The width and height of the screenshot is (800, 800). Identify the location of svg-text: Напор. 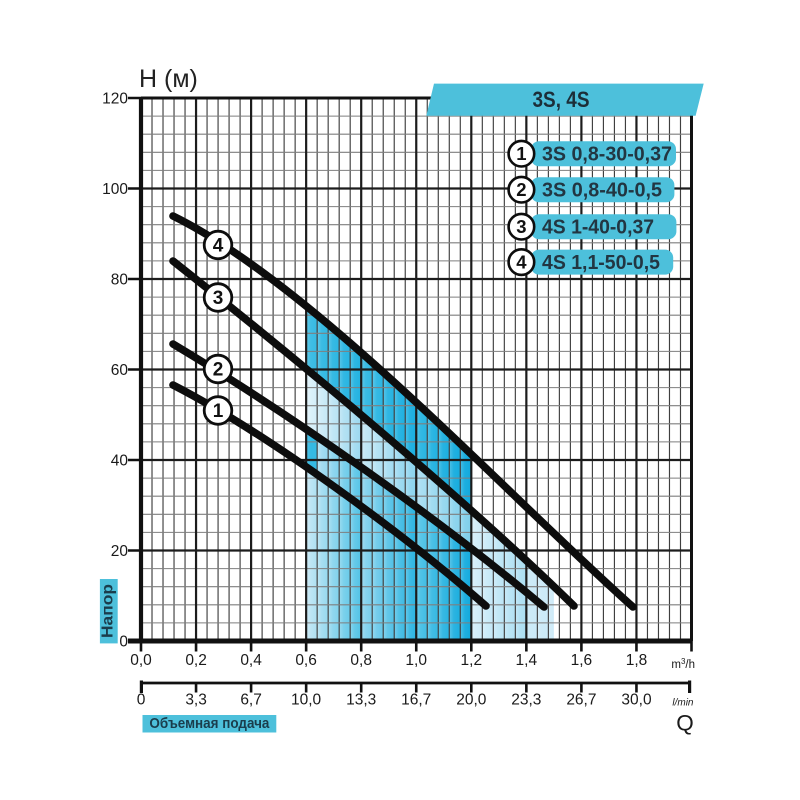
(108, 611).